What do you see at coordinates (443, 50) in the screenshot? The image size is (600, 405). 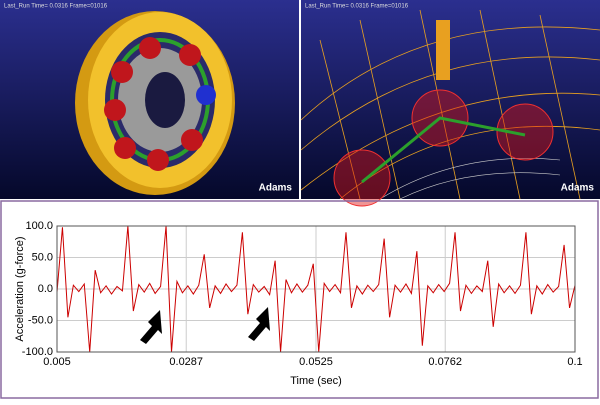 I see `sensor` at bounding box center [443, 50].